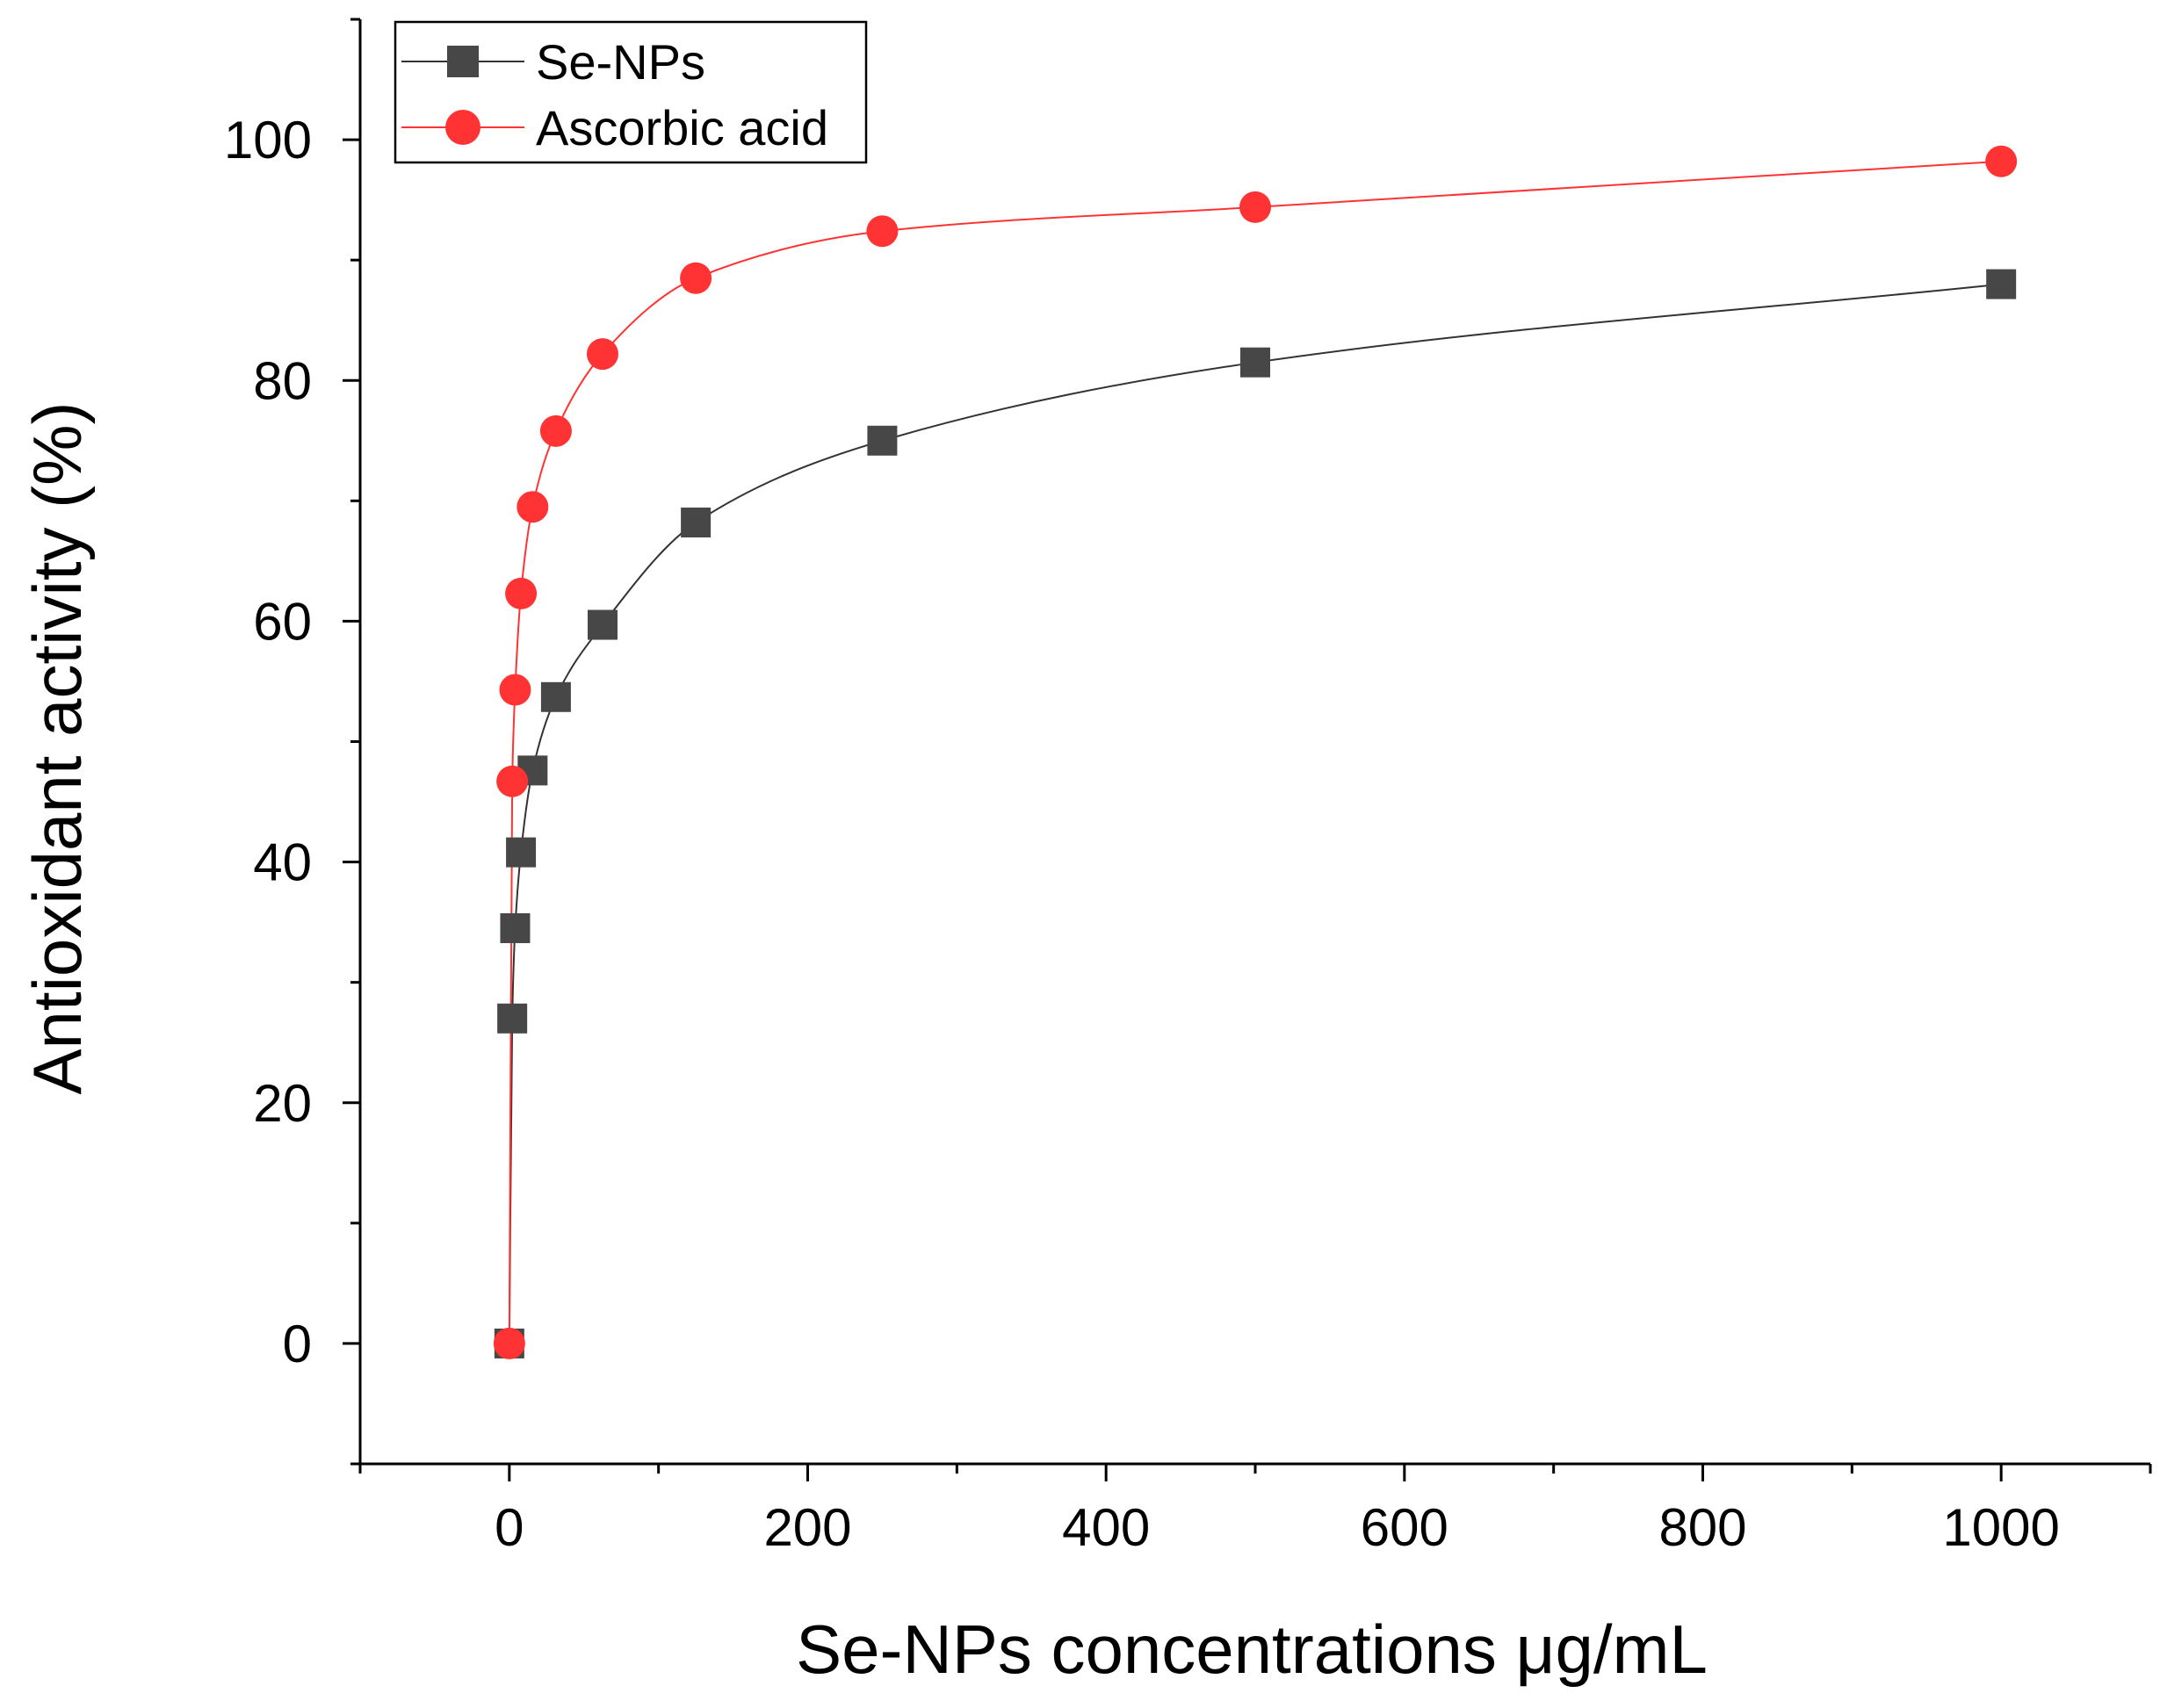 This screenshot has width=2160, height=1708. What do you see at coordinates (57, 748) in the screenshot?
I see `y-axis-title: Antioxidant activity (%)` at bounding box center [57, 748].